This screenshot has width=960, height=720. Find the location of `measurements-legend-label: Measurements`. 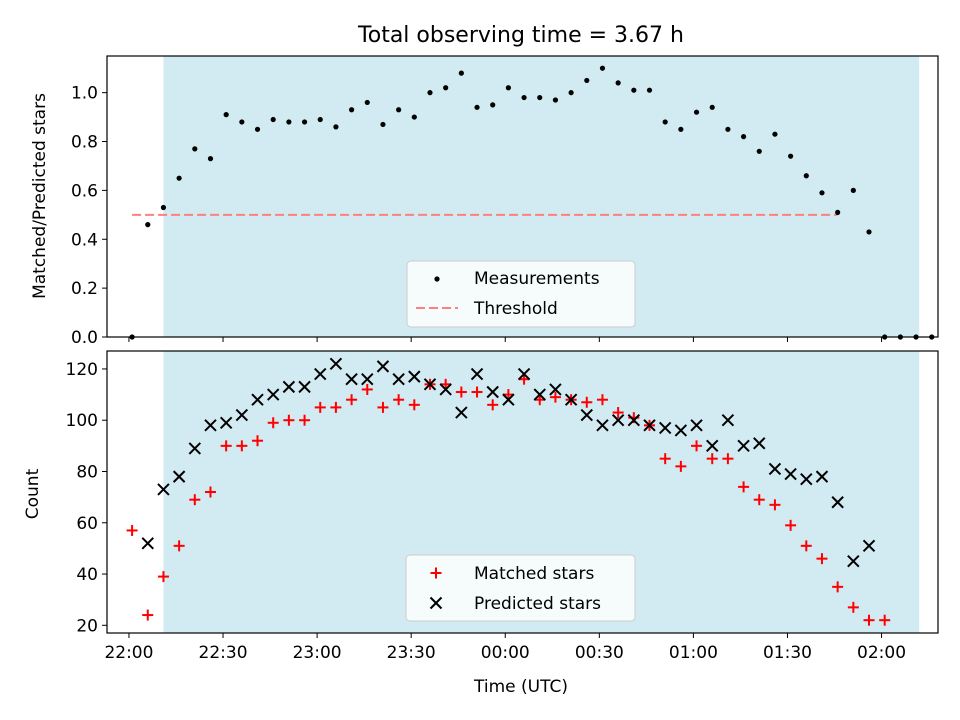

measurements-legend-label: Measurements is located at coordinates (537, 279).